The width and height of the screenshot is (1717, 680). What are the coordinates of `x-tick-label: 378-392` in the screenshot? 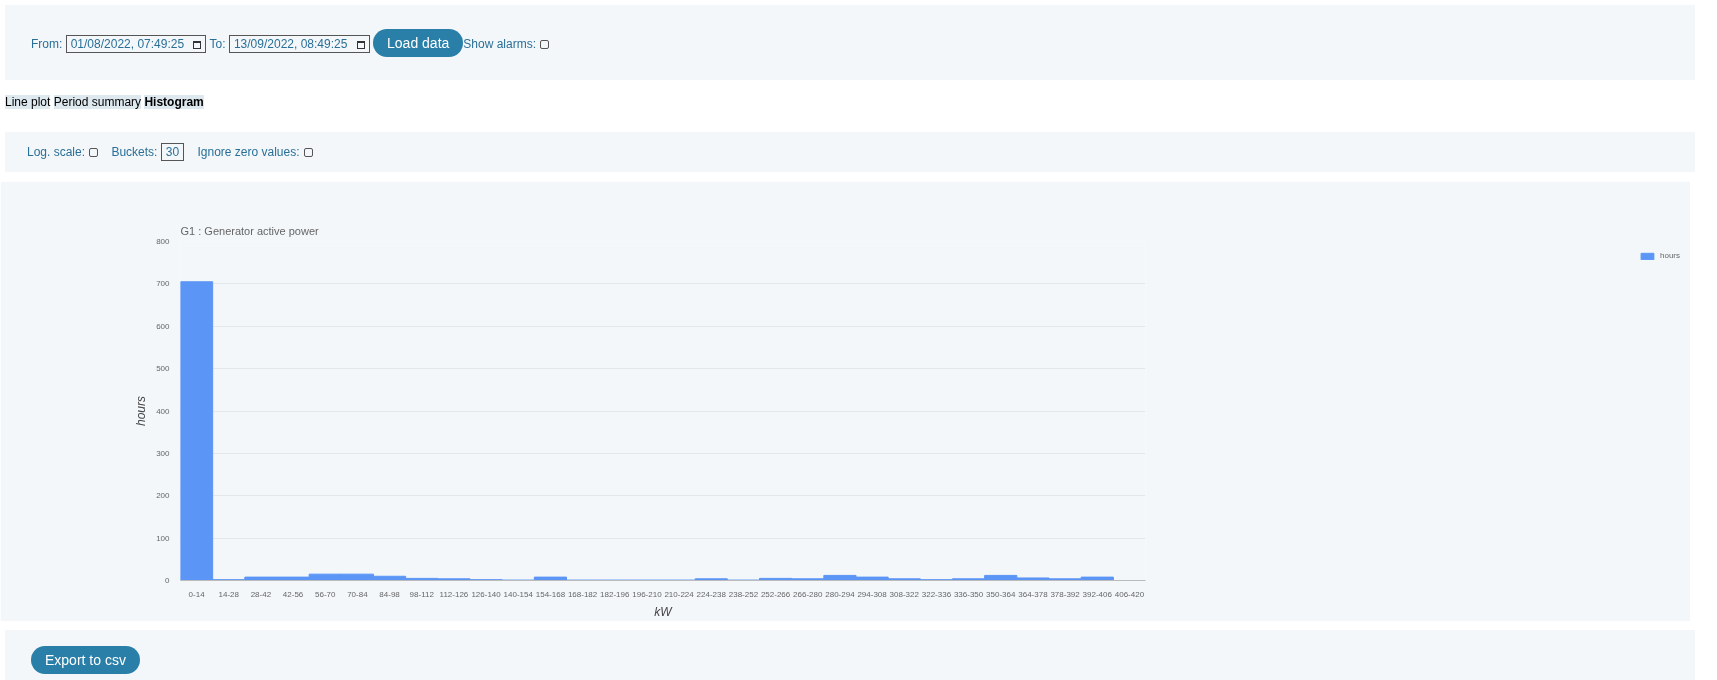 It's located at (1065, 594).